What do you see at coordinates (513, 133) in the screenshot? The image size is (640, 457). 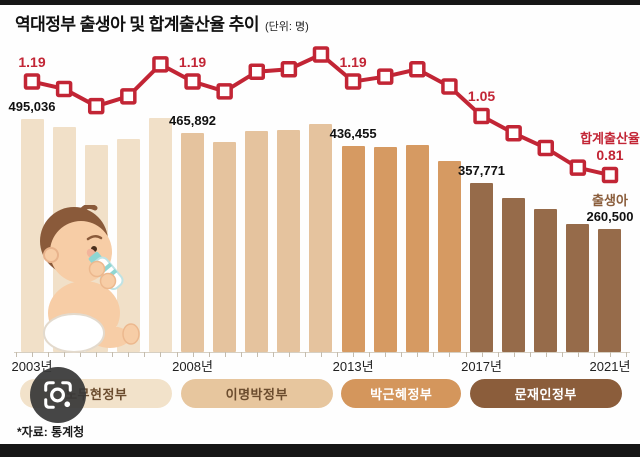 I see `marker-2018` at bounding box center [513, 133].